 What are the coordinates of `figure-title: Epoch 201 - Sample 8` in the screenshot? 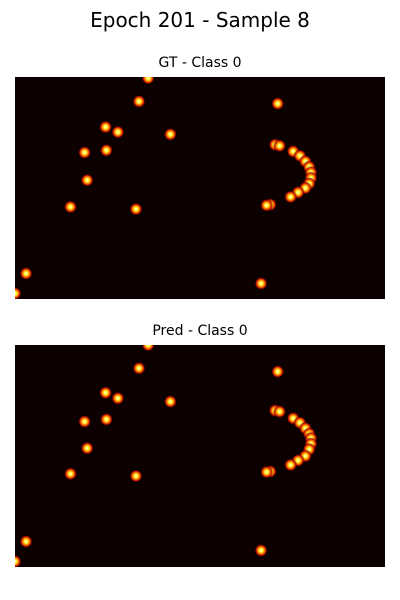 It's located at (200, 20).